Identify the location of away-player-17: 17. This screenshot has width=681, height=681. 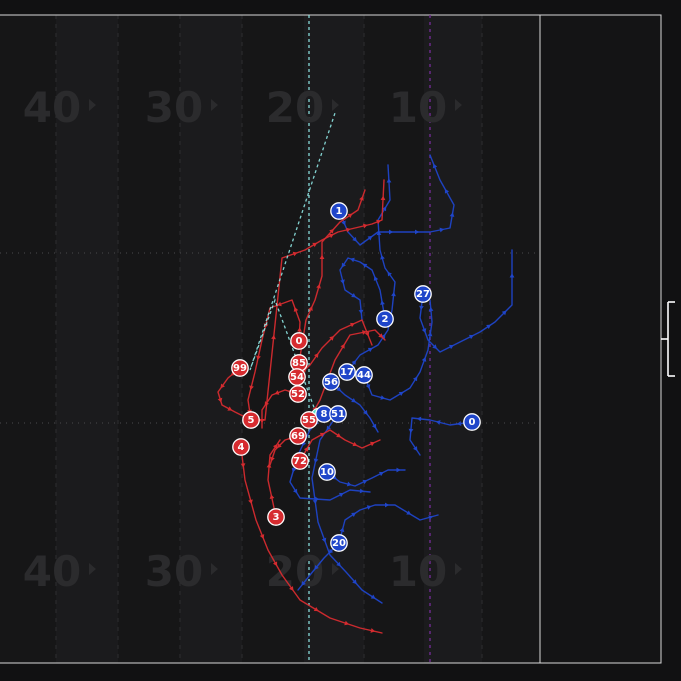
(347, 372).